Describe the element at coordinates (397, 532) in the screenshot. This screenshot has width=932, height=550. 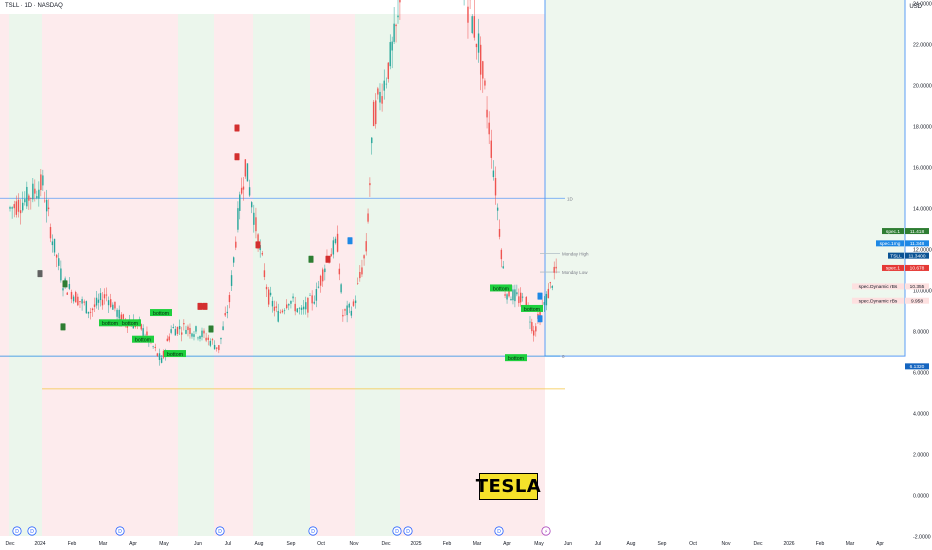
I see `dividend-marker-label-5: D` at that location.